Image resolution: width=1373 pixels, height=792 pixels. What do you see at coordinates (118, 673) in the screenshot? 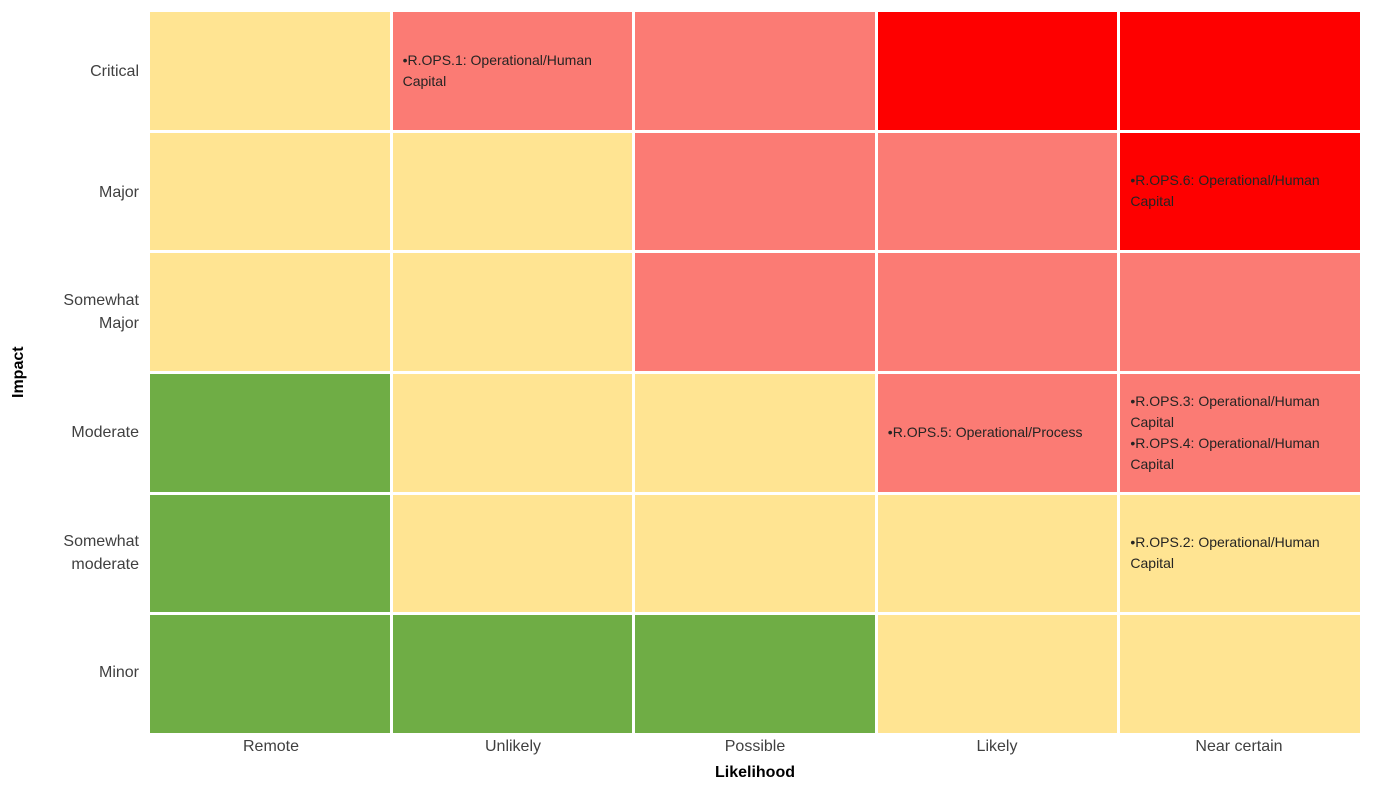
I see `impact-label-minor: Minor` at bounding box center [118, 673].